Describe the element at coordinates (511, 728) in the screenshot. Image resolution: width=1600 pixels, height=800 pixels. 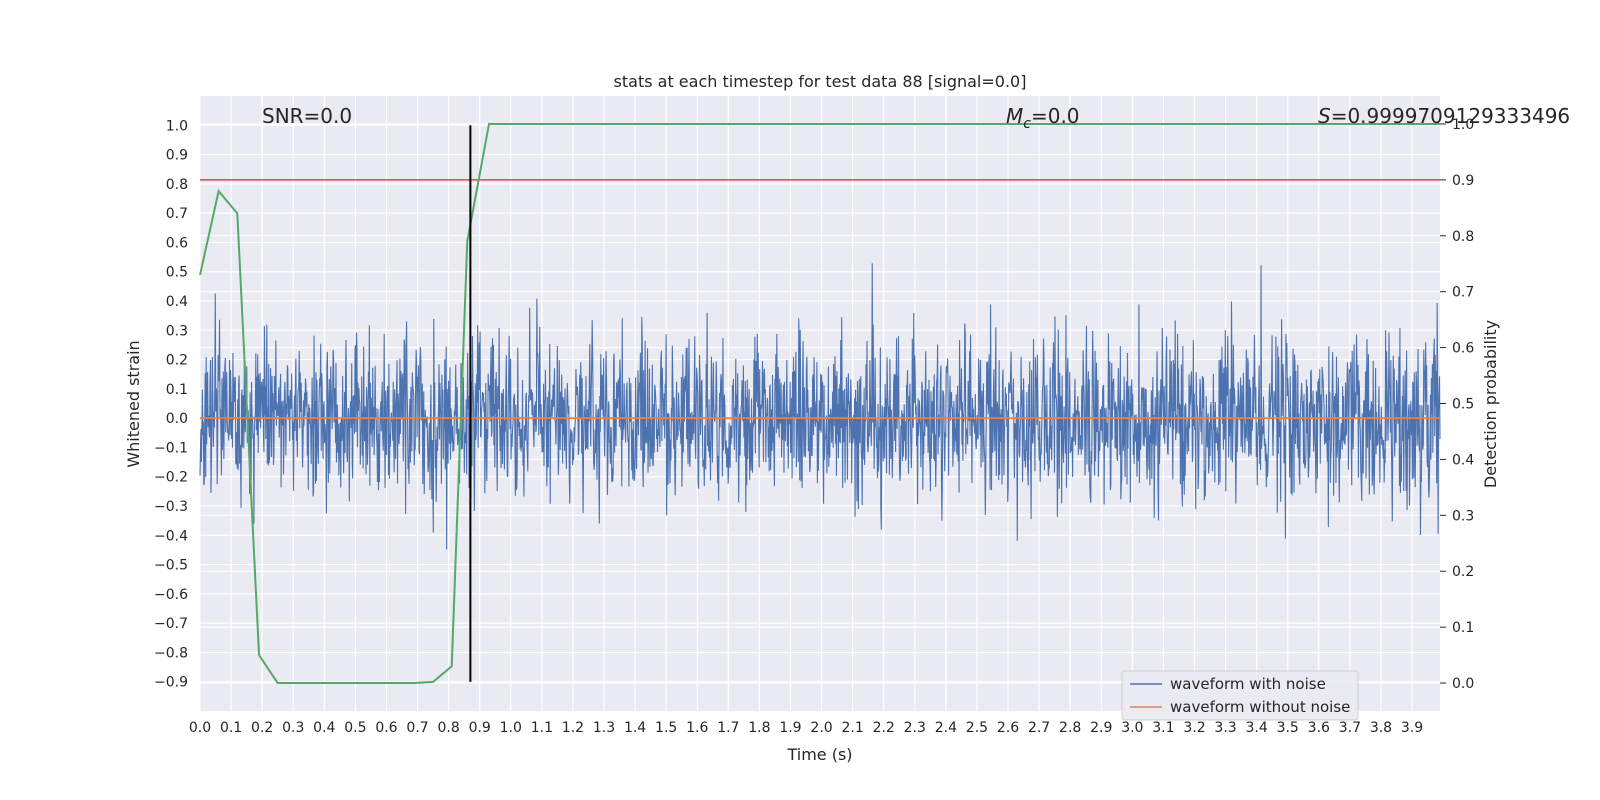
I see `x-tick-label: 1.0` at that location.